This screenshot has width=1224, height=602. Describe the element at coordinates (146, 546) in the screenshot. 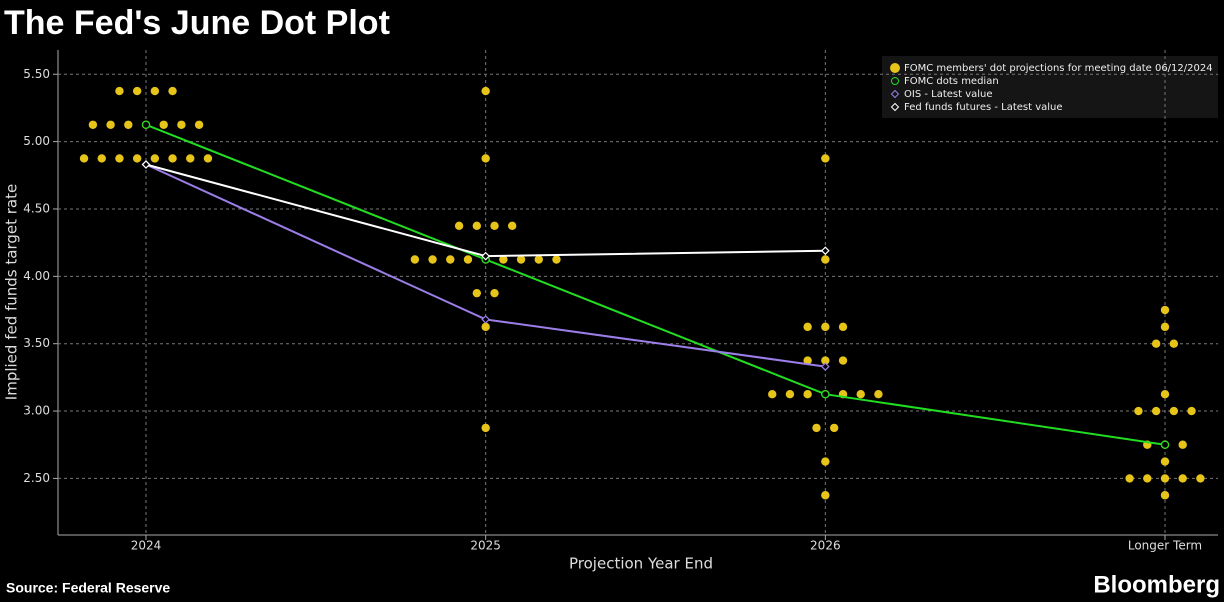

I see `x-tick-label: 2024` at that location.